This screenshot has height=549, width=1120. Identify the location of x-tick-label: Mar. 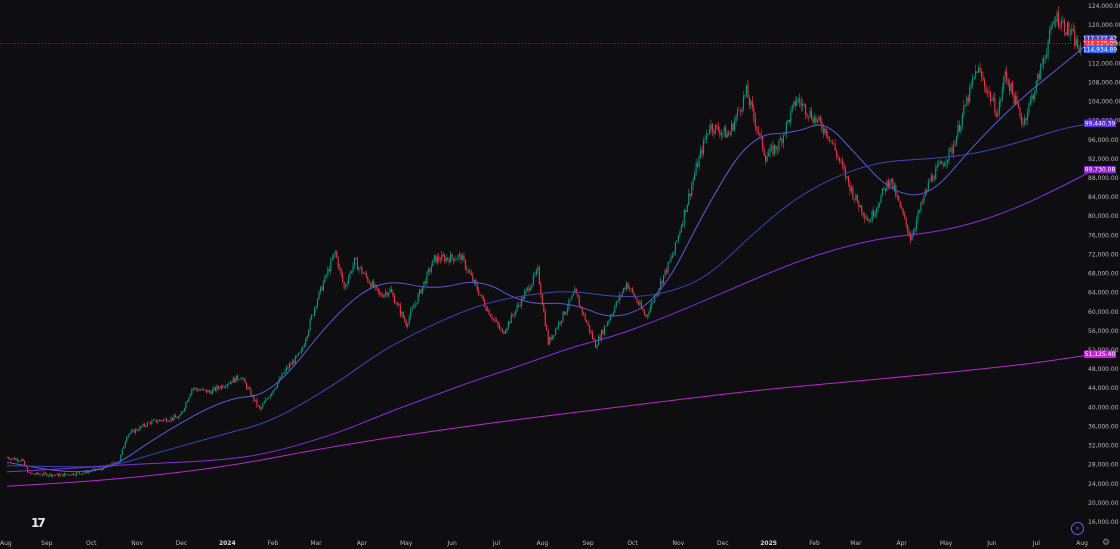
(856, 543).